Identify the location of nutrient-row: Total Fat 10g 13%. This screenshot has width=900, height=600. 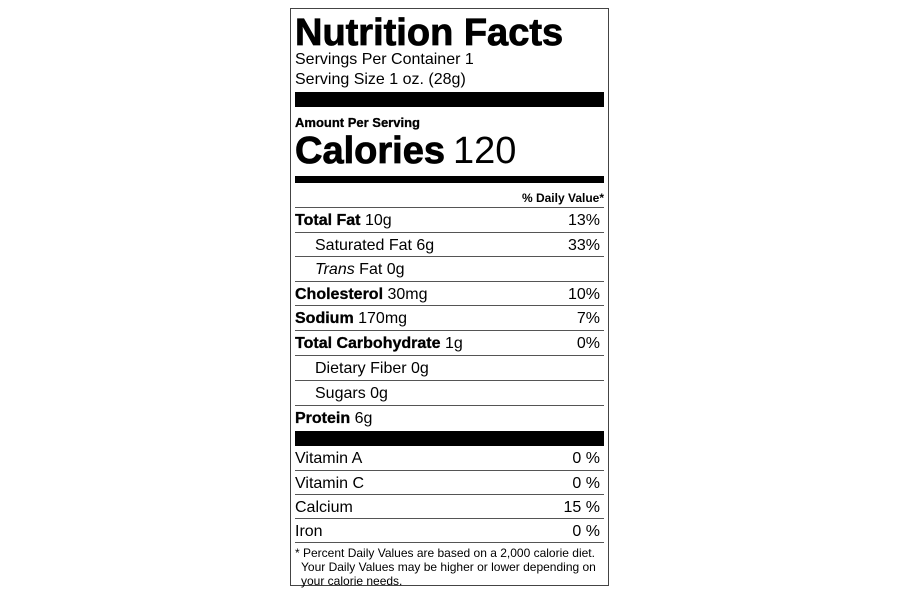
(449, 219).